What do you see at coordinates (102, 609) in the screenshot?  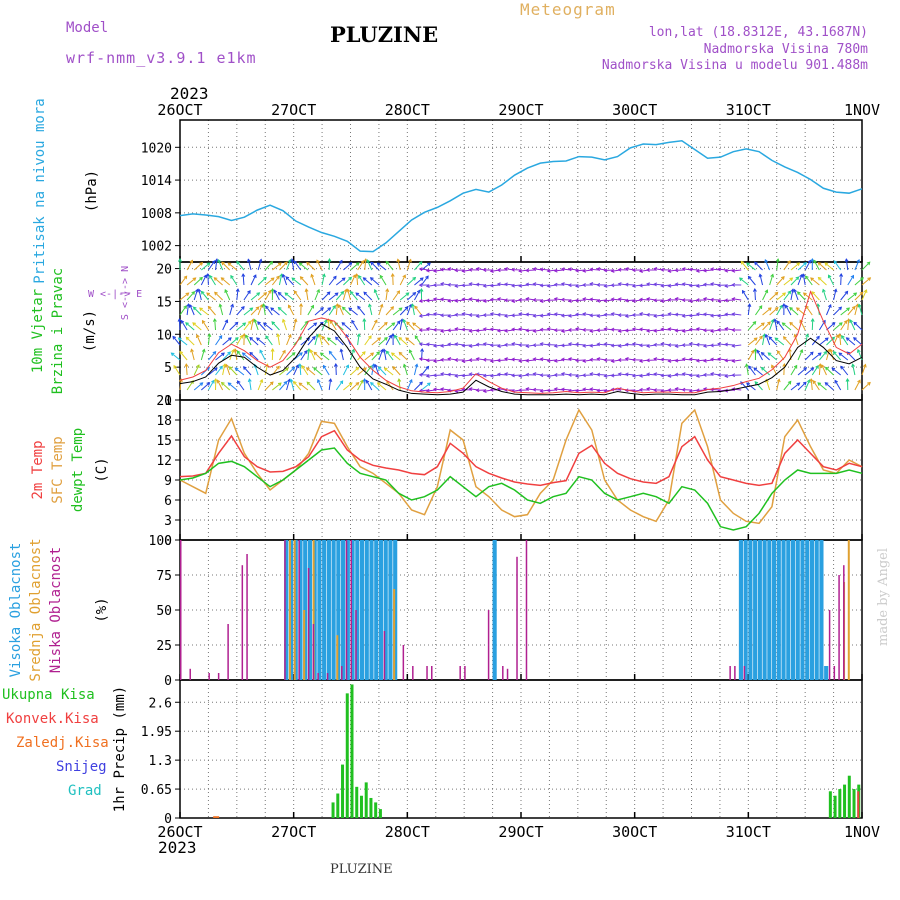 I see `cloud-unit: (%)` at bounding box center [102, 609].